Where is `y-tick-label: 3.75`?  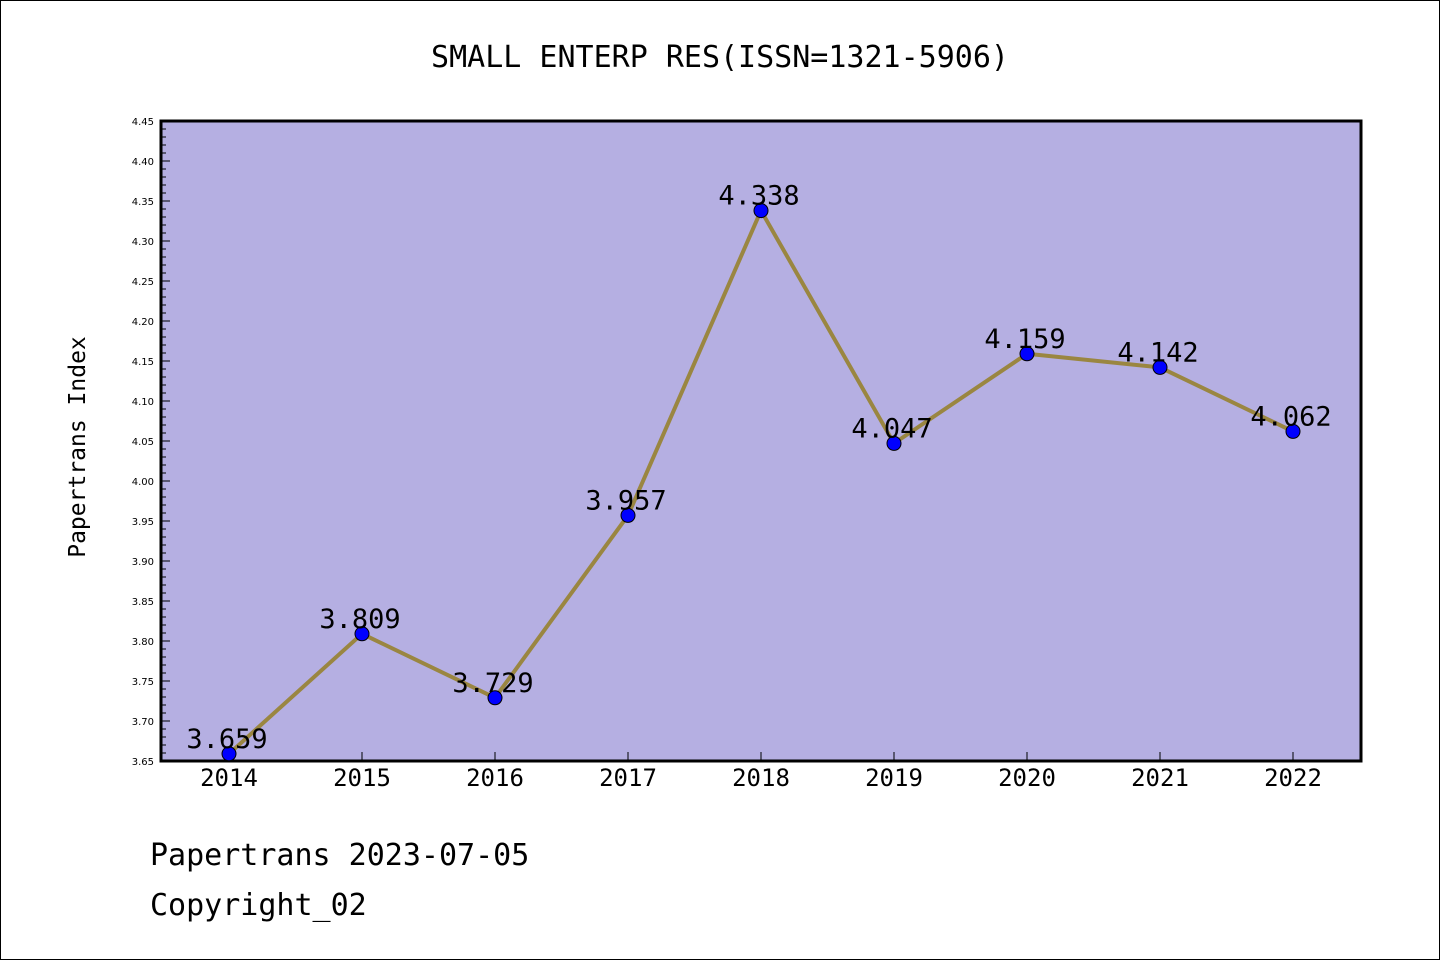 y-tick-label: 3.75 is located at coordinates (143, 682).